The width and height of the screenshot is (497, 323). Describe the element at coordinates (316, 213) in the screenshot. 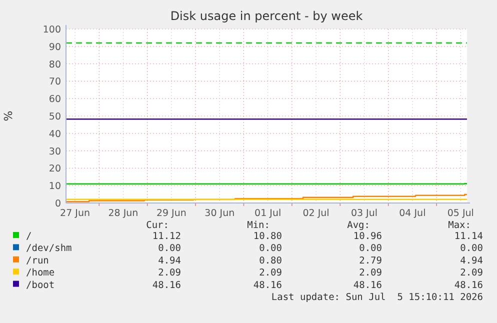

I see `x-tick-label: 02 Jul` at that location.